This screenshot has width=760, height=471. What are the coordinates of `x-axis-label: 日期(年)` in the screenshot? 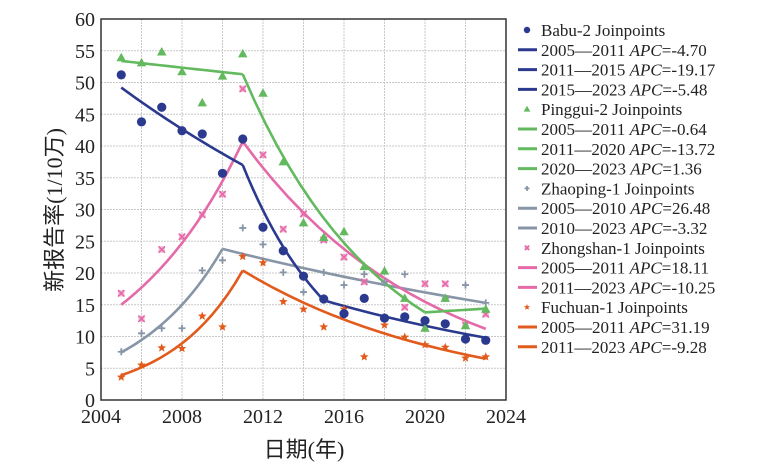 It's located at (304, 449).